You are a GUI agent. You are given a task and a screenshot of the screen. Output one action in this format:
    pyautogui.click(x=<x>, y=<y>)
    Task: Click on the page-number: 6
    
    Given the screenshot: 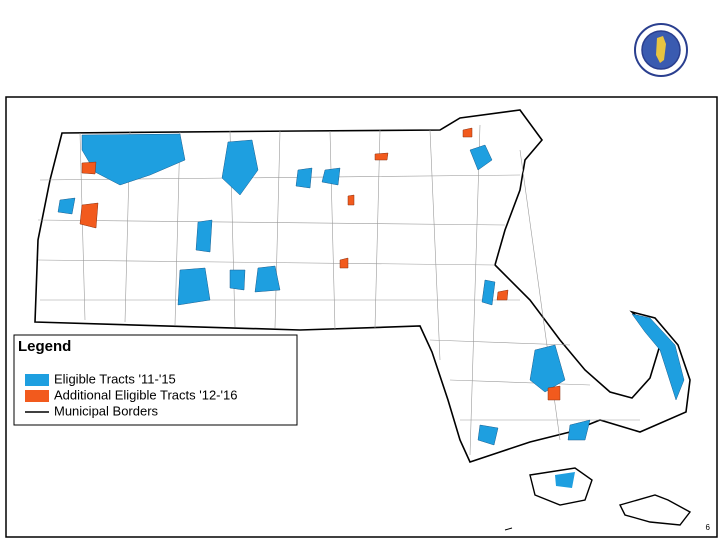 What is the action you would take?
    pyautogui.click(x=708, y=527)
    